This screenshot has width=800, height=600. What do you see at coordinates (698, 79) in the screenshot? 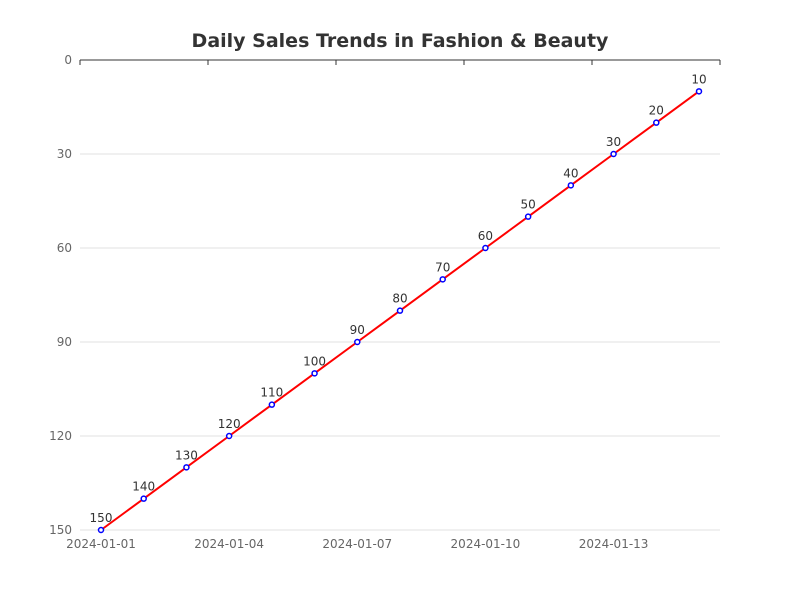
I see `data-label: 10` at bounding box center [698, 79].